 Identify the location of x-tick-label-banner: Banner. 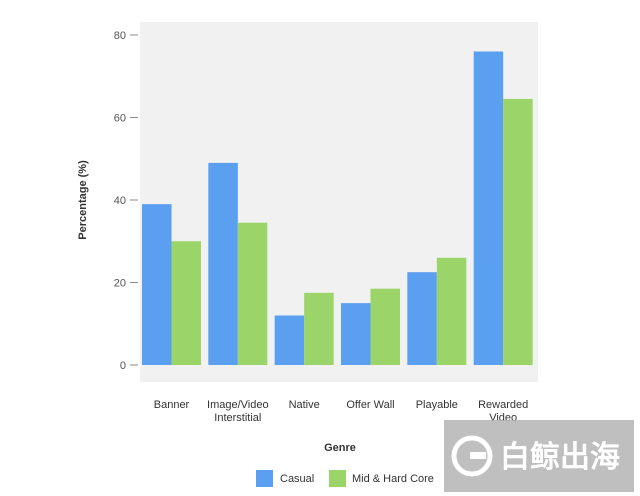
(172, 405).